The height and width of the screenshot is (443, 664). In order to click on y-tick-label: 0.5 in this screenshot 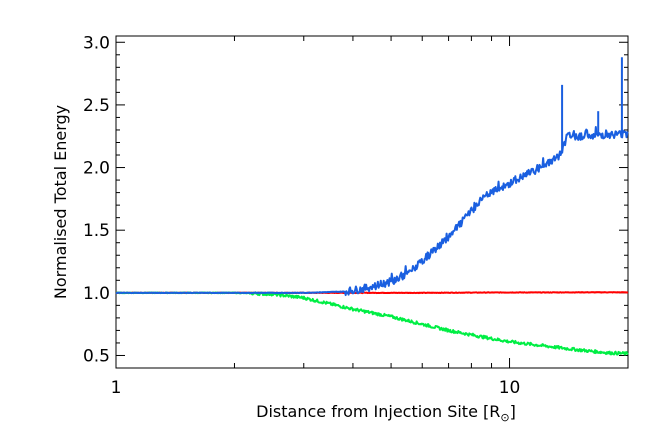, I will do `click(96, 356)`.